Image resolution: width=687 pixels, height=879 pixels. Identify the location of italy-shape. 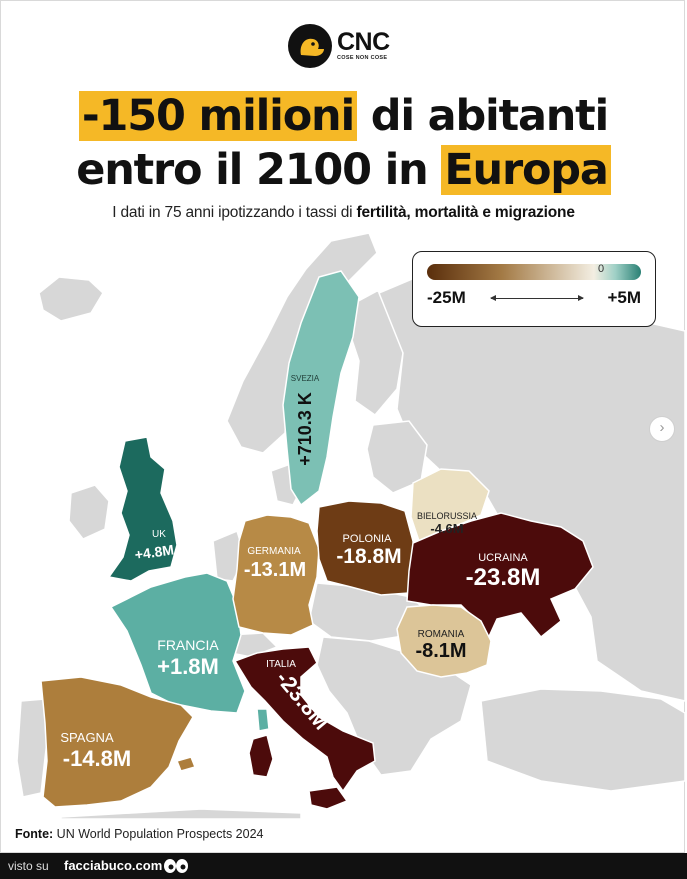
(304, 719).